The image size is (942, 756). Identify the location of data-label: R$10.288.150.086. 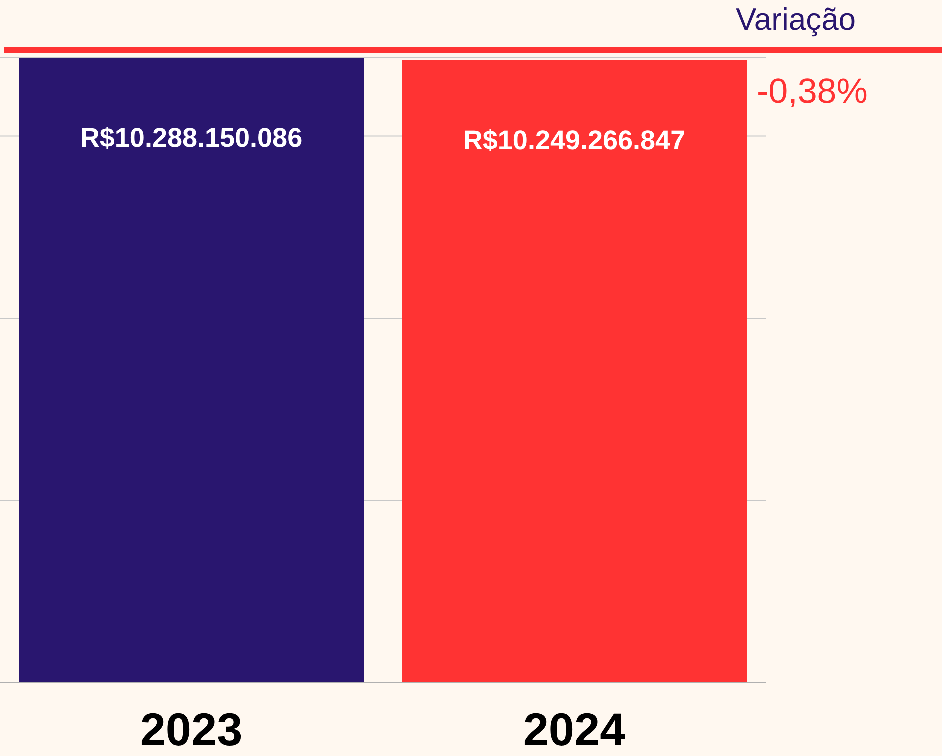
(191, 138).